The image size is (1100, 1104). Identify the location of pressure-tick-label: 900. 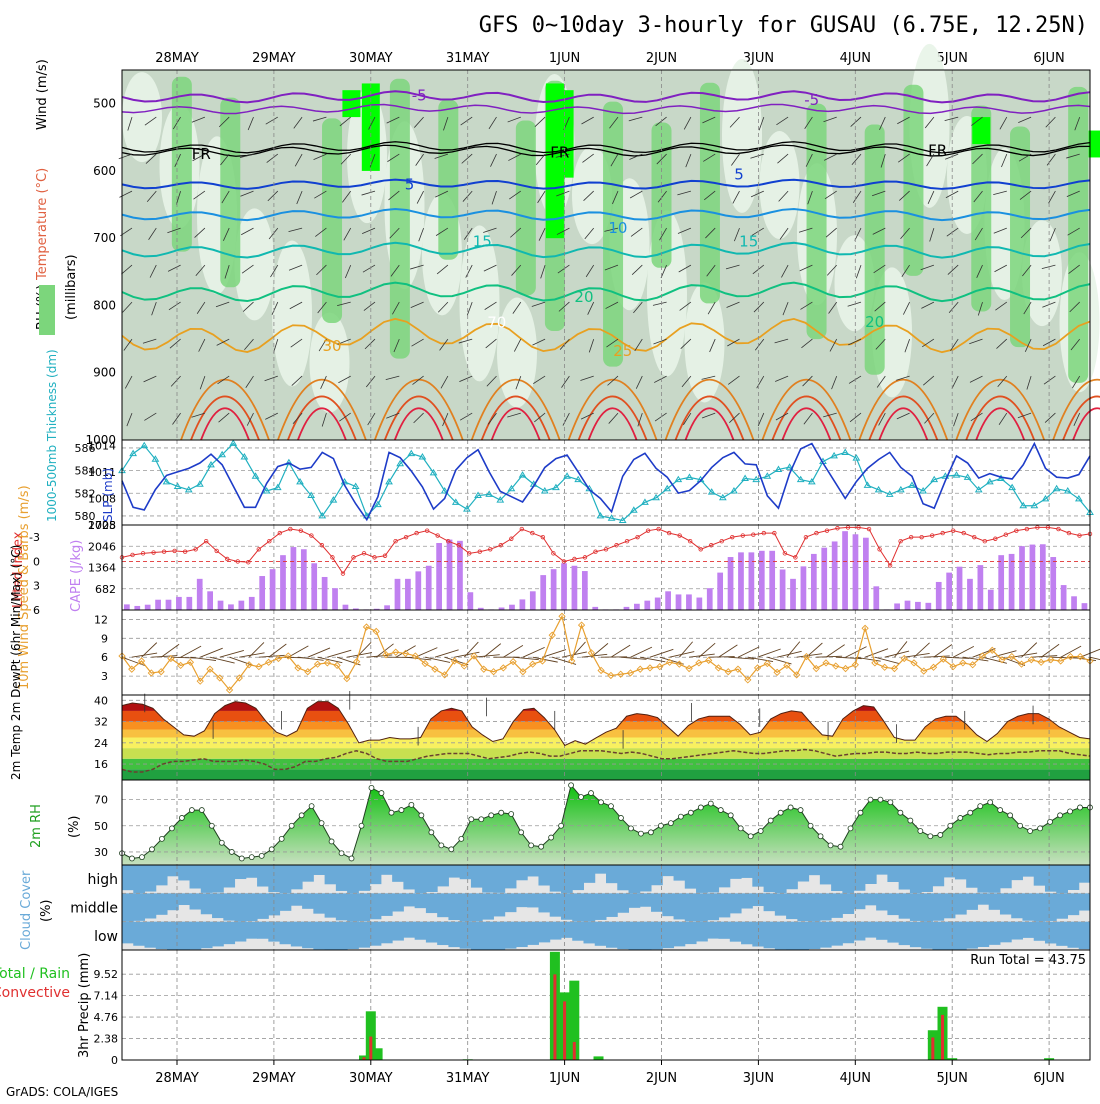
(104, 373).